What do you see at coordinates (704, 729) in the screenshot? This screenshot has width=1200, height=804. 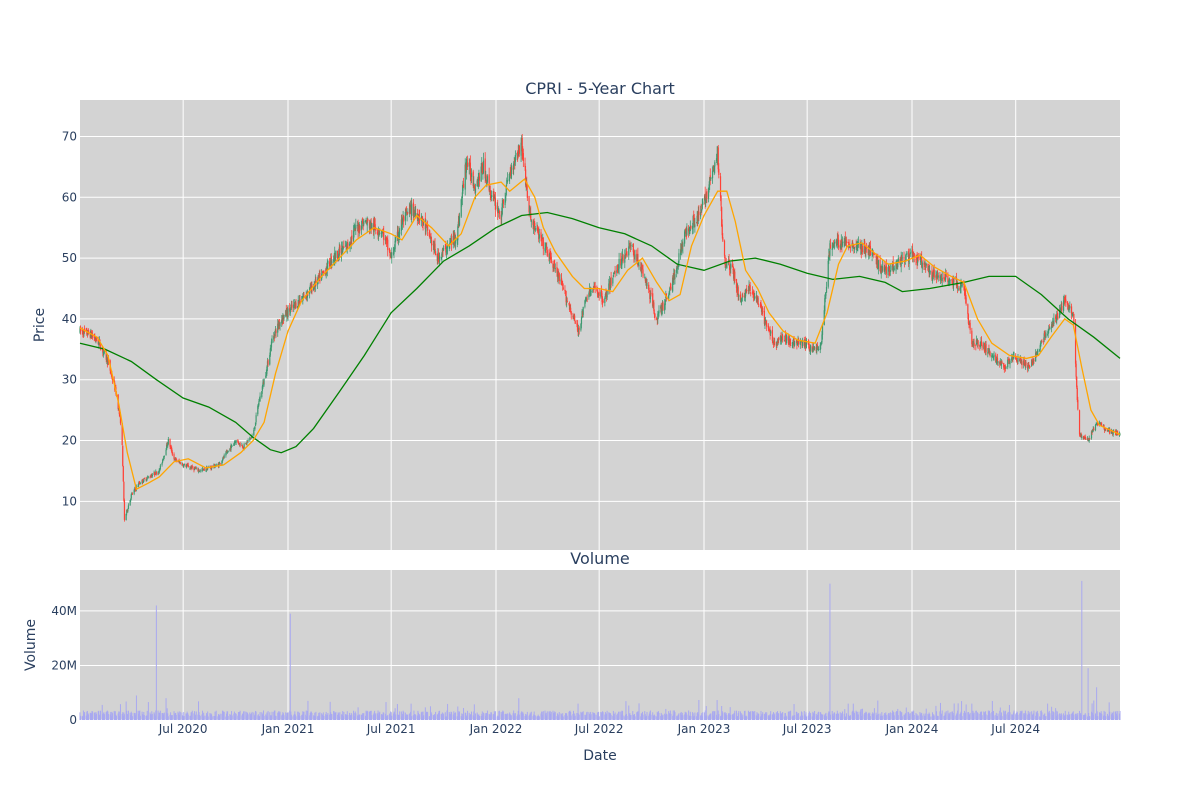 I see `x-tick-label: Jan 2023` at bounding box center [704, 729].